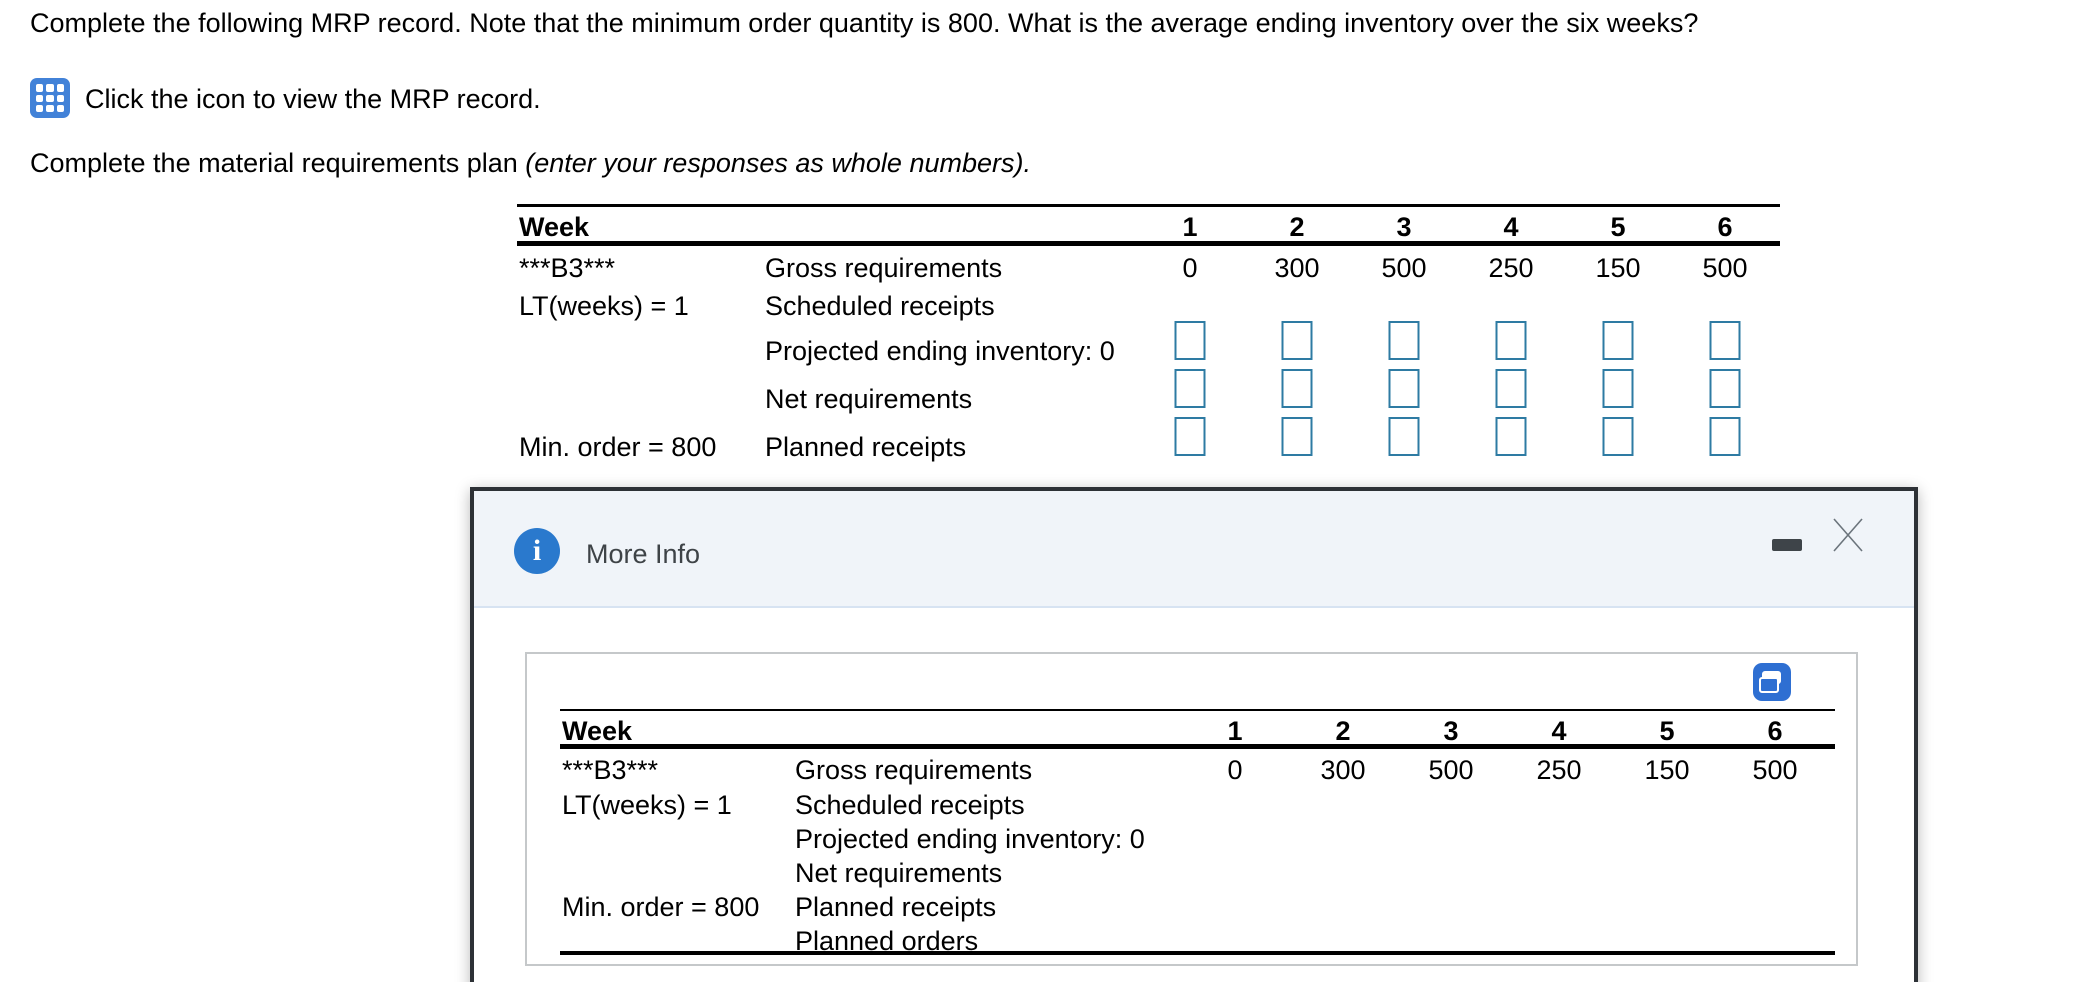 This screenshot has width=2078, height=982. Describe the element at coordinates (661, 907) in the screenshot. I see `modal-min-order-label: Min. order = 800` at that location.